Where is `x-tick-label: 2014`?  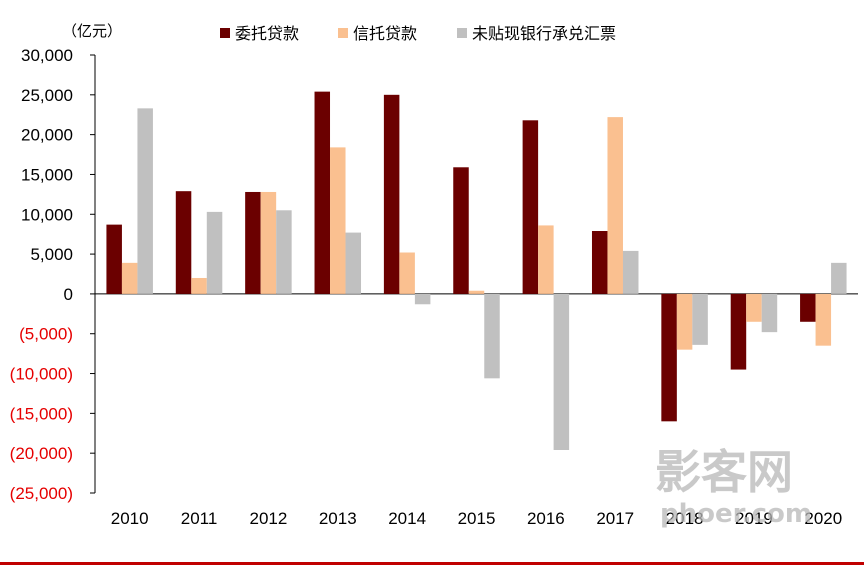 x-tick-label: 2014 is located at coordinates (407, 518).